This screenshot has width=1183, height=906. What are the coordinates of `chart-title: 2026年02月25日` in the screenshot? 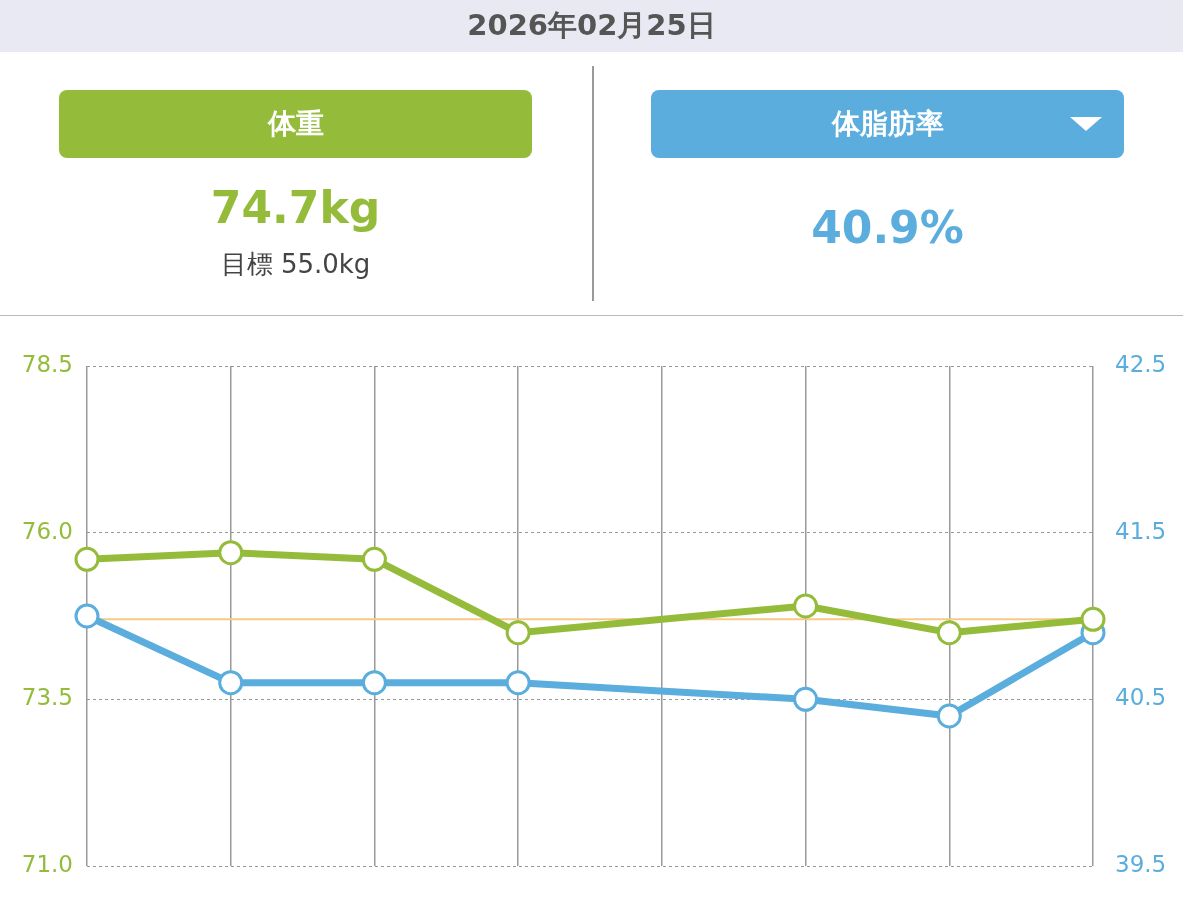 It's located at (591, 26).